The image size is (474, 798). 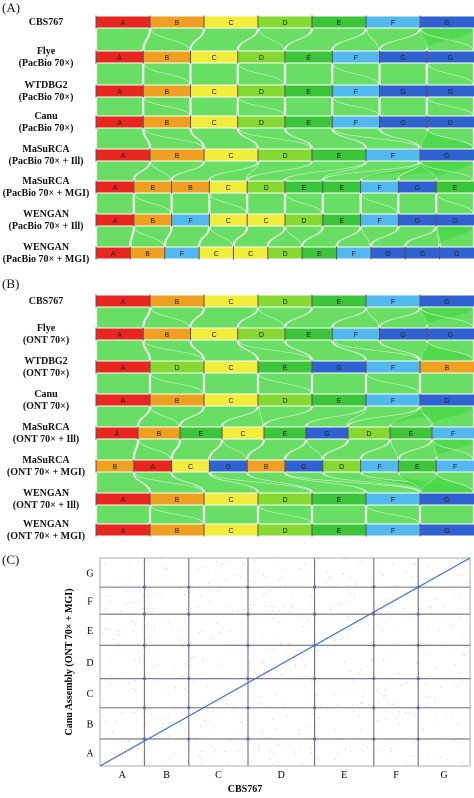 What do you see at coordinates (308, 92) in the screenshot?
I see `chromosome-block-label: E` at bounding box center [308, 92].